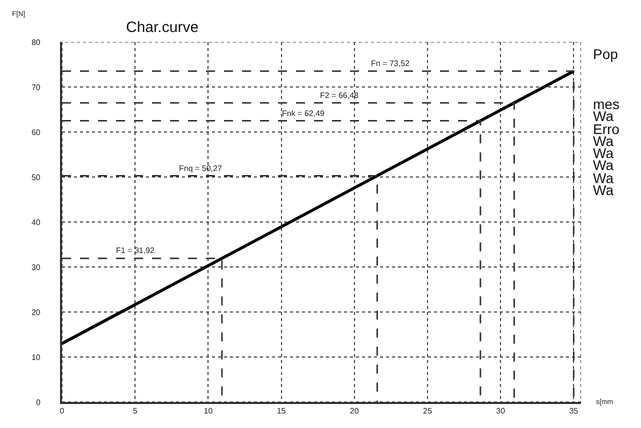 Image resolution: width=641 pixels, height=428 pixels. I want to click on x-tick-label: 0, so click(62, 411).